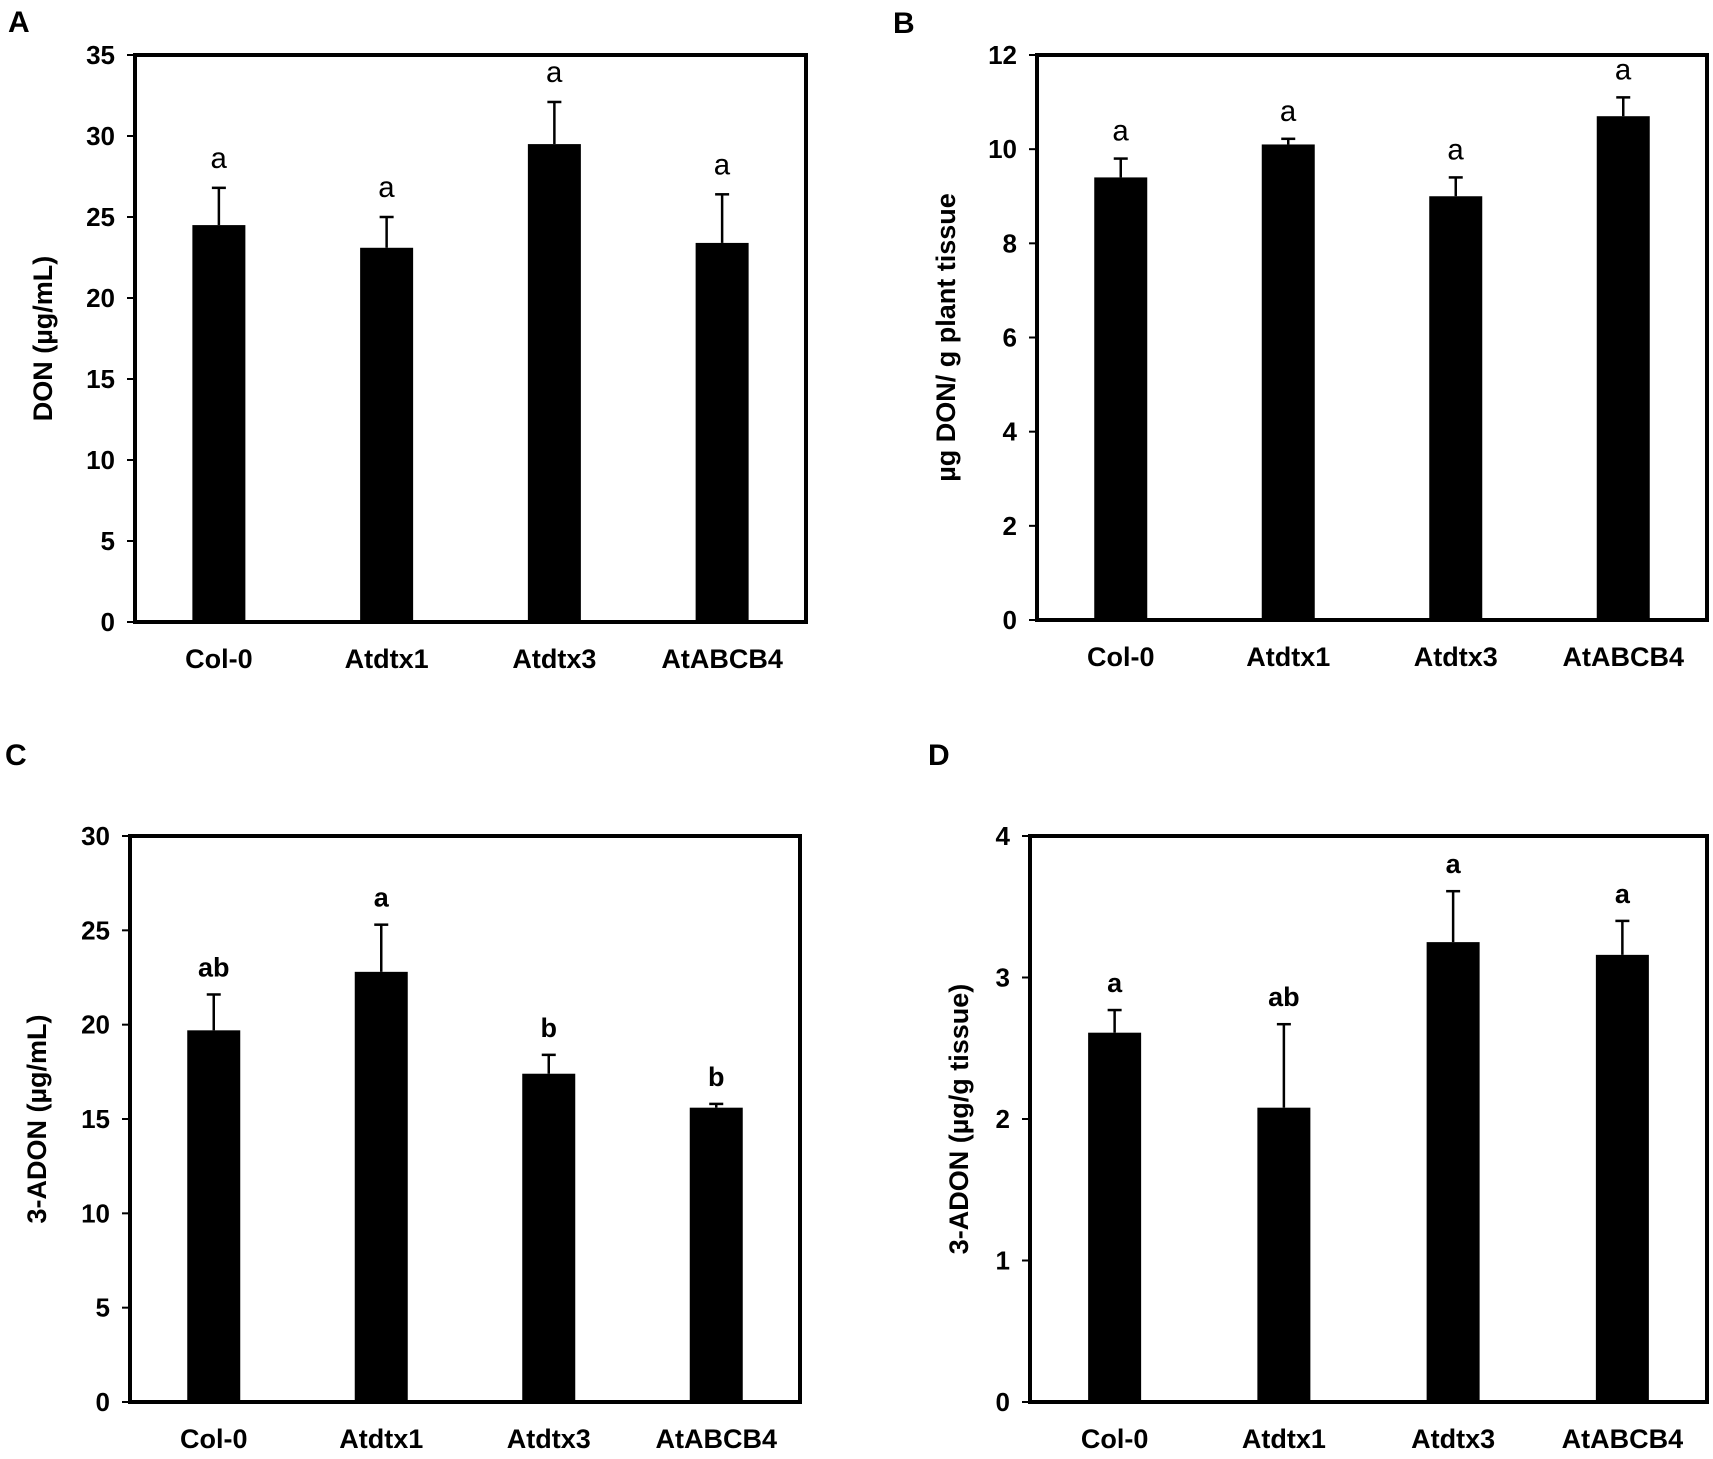 The width and height of the screenshot is (1713, 1459). Describe the element at coordinates (100, 55) in the screenshot. I see `y-tick-label: 35` at that location.